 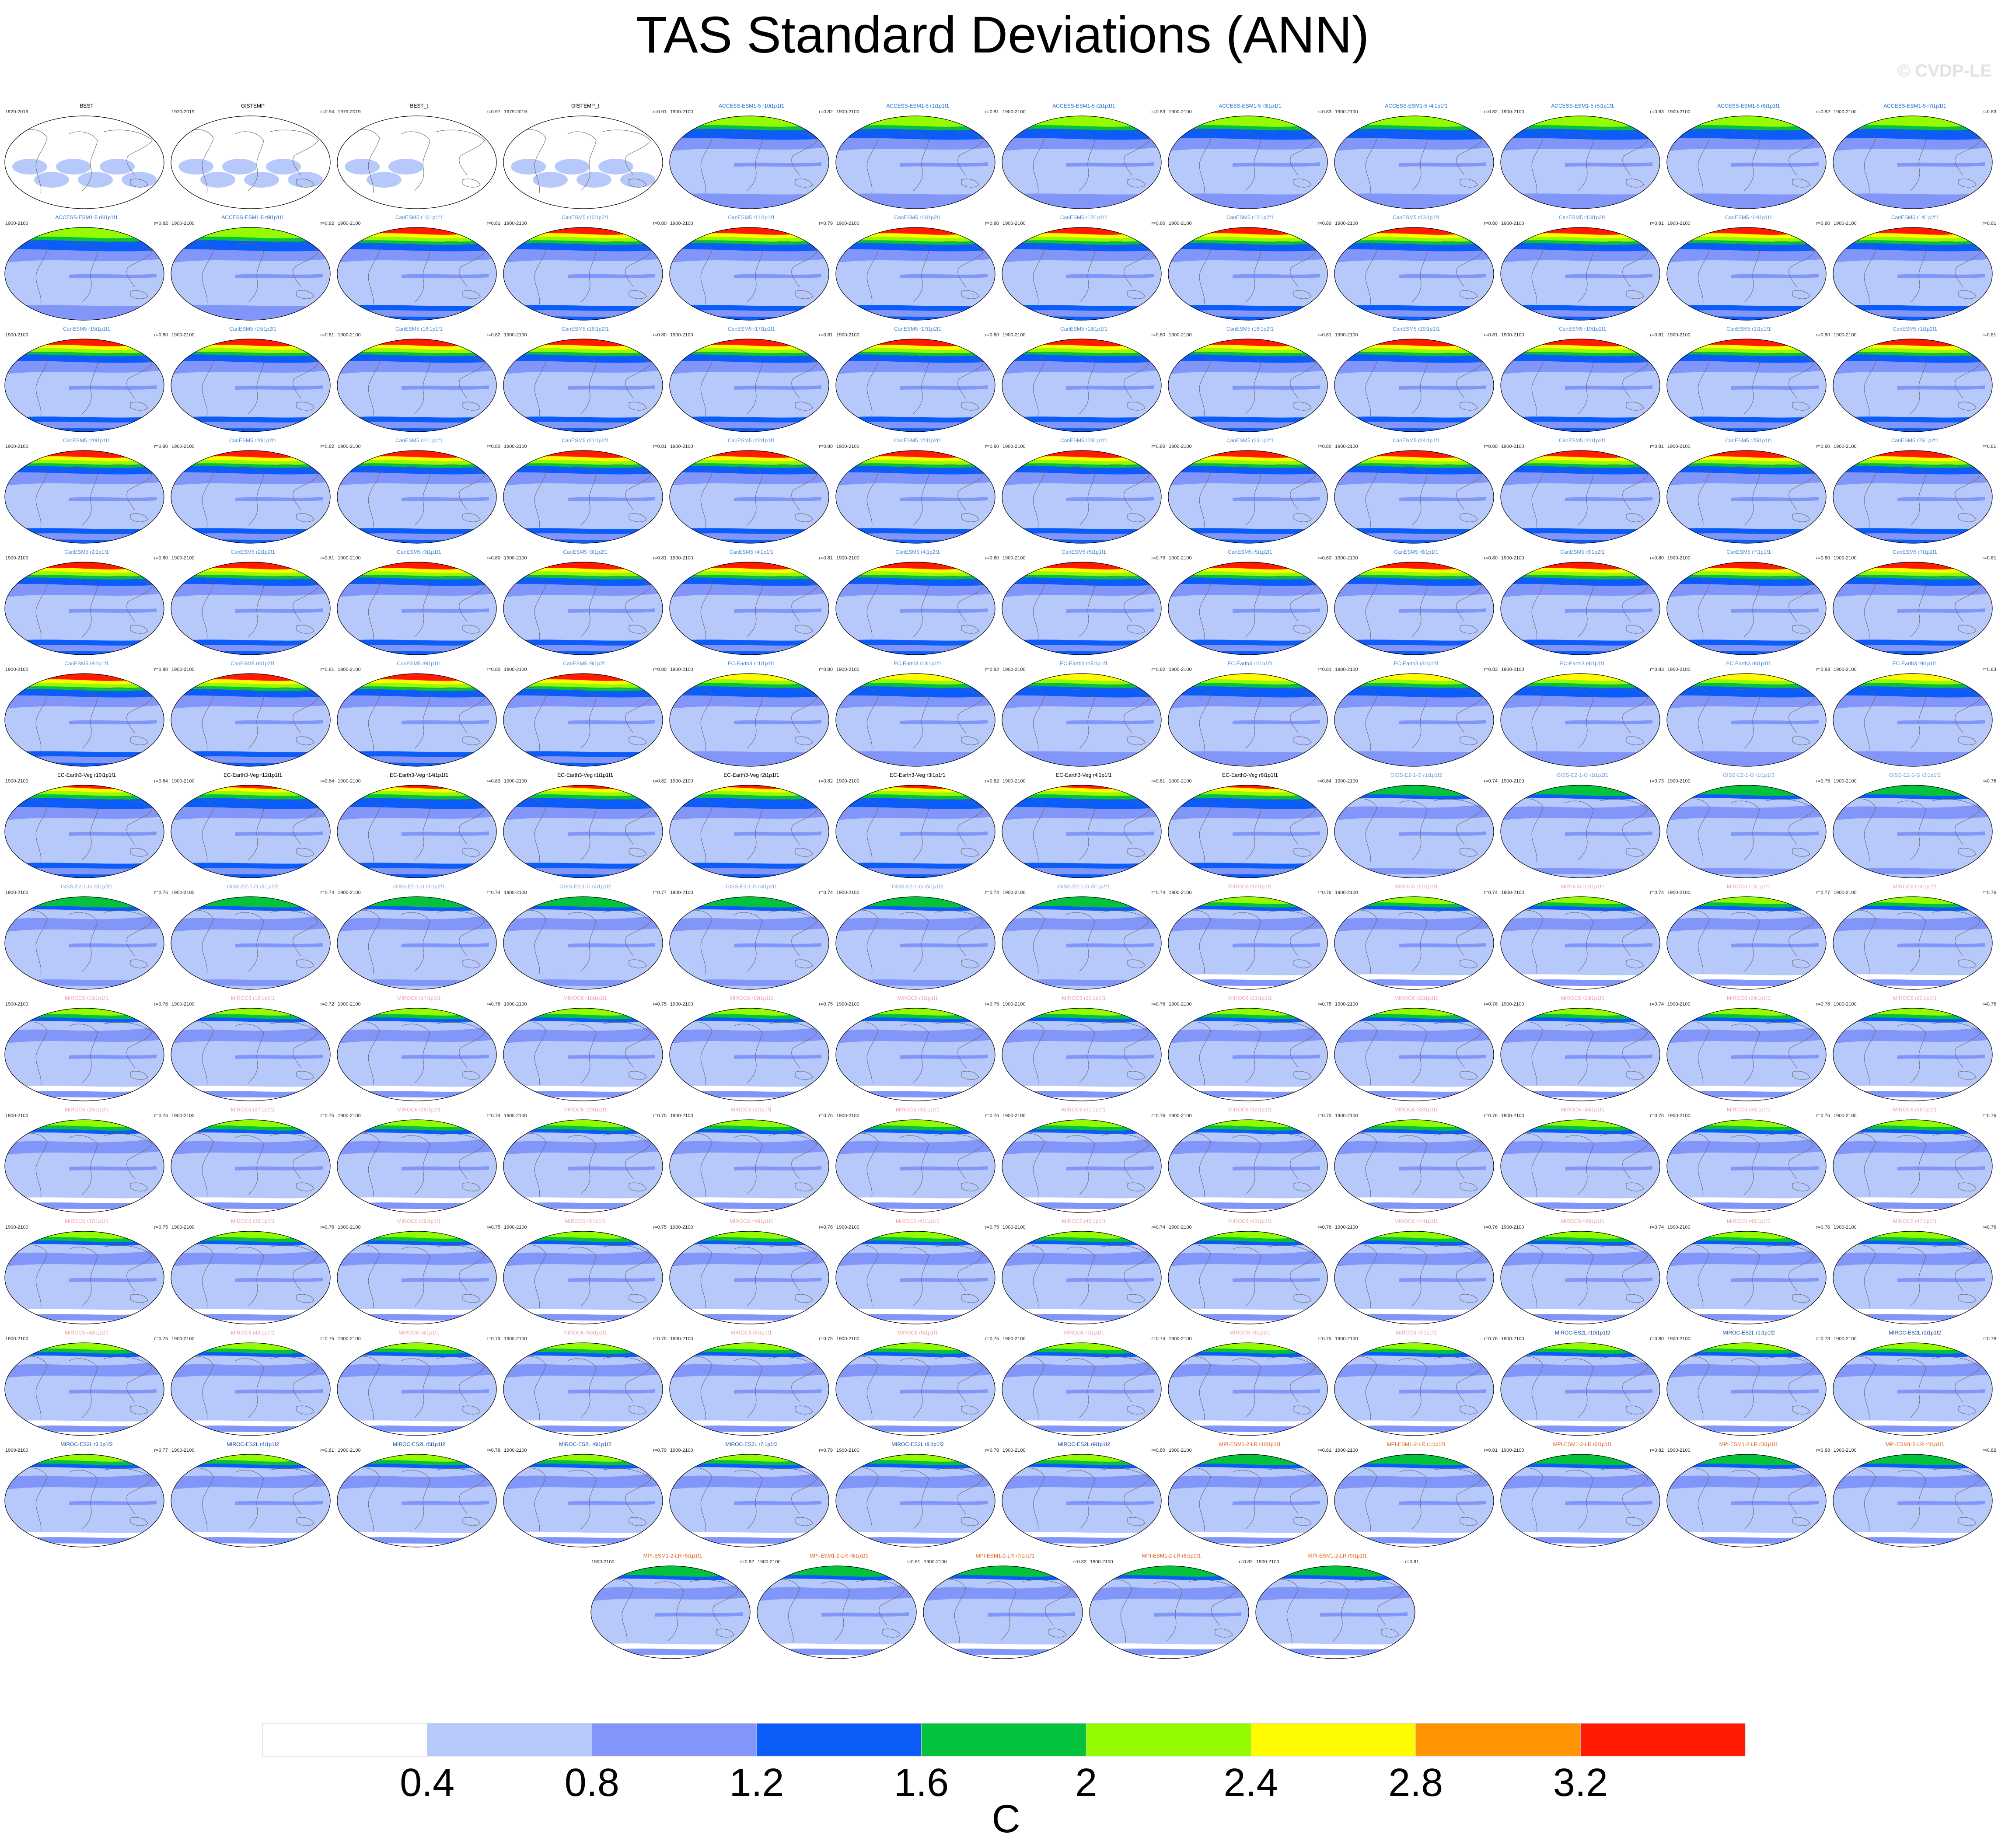 What do you see at coordinates (1251, 1333) in the screenshot?
I see `panel-title: MIROC6 r8i1p1f1` at bounding box center [1251, 1333].